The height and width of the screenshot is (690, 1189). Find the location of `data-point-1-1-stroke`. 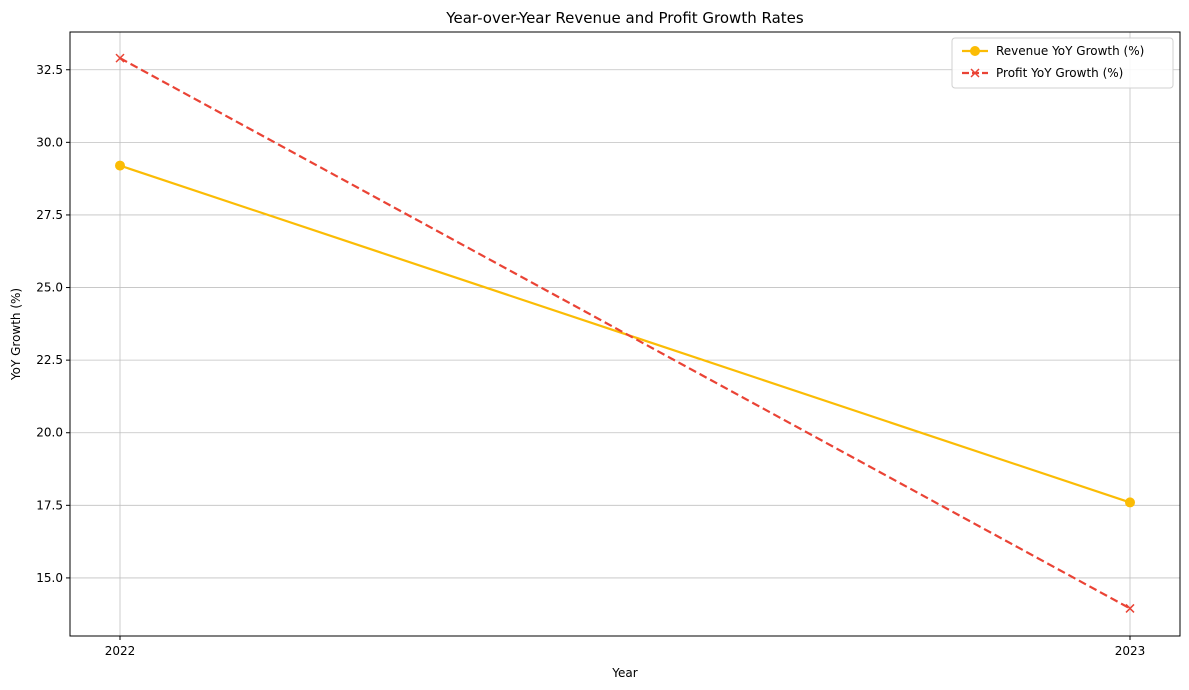

data-point-1-1-stroke is located at coordinates (1130, 608).